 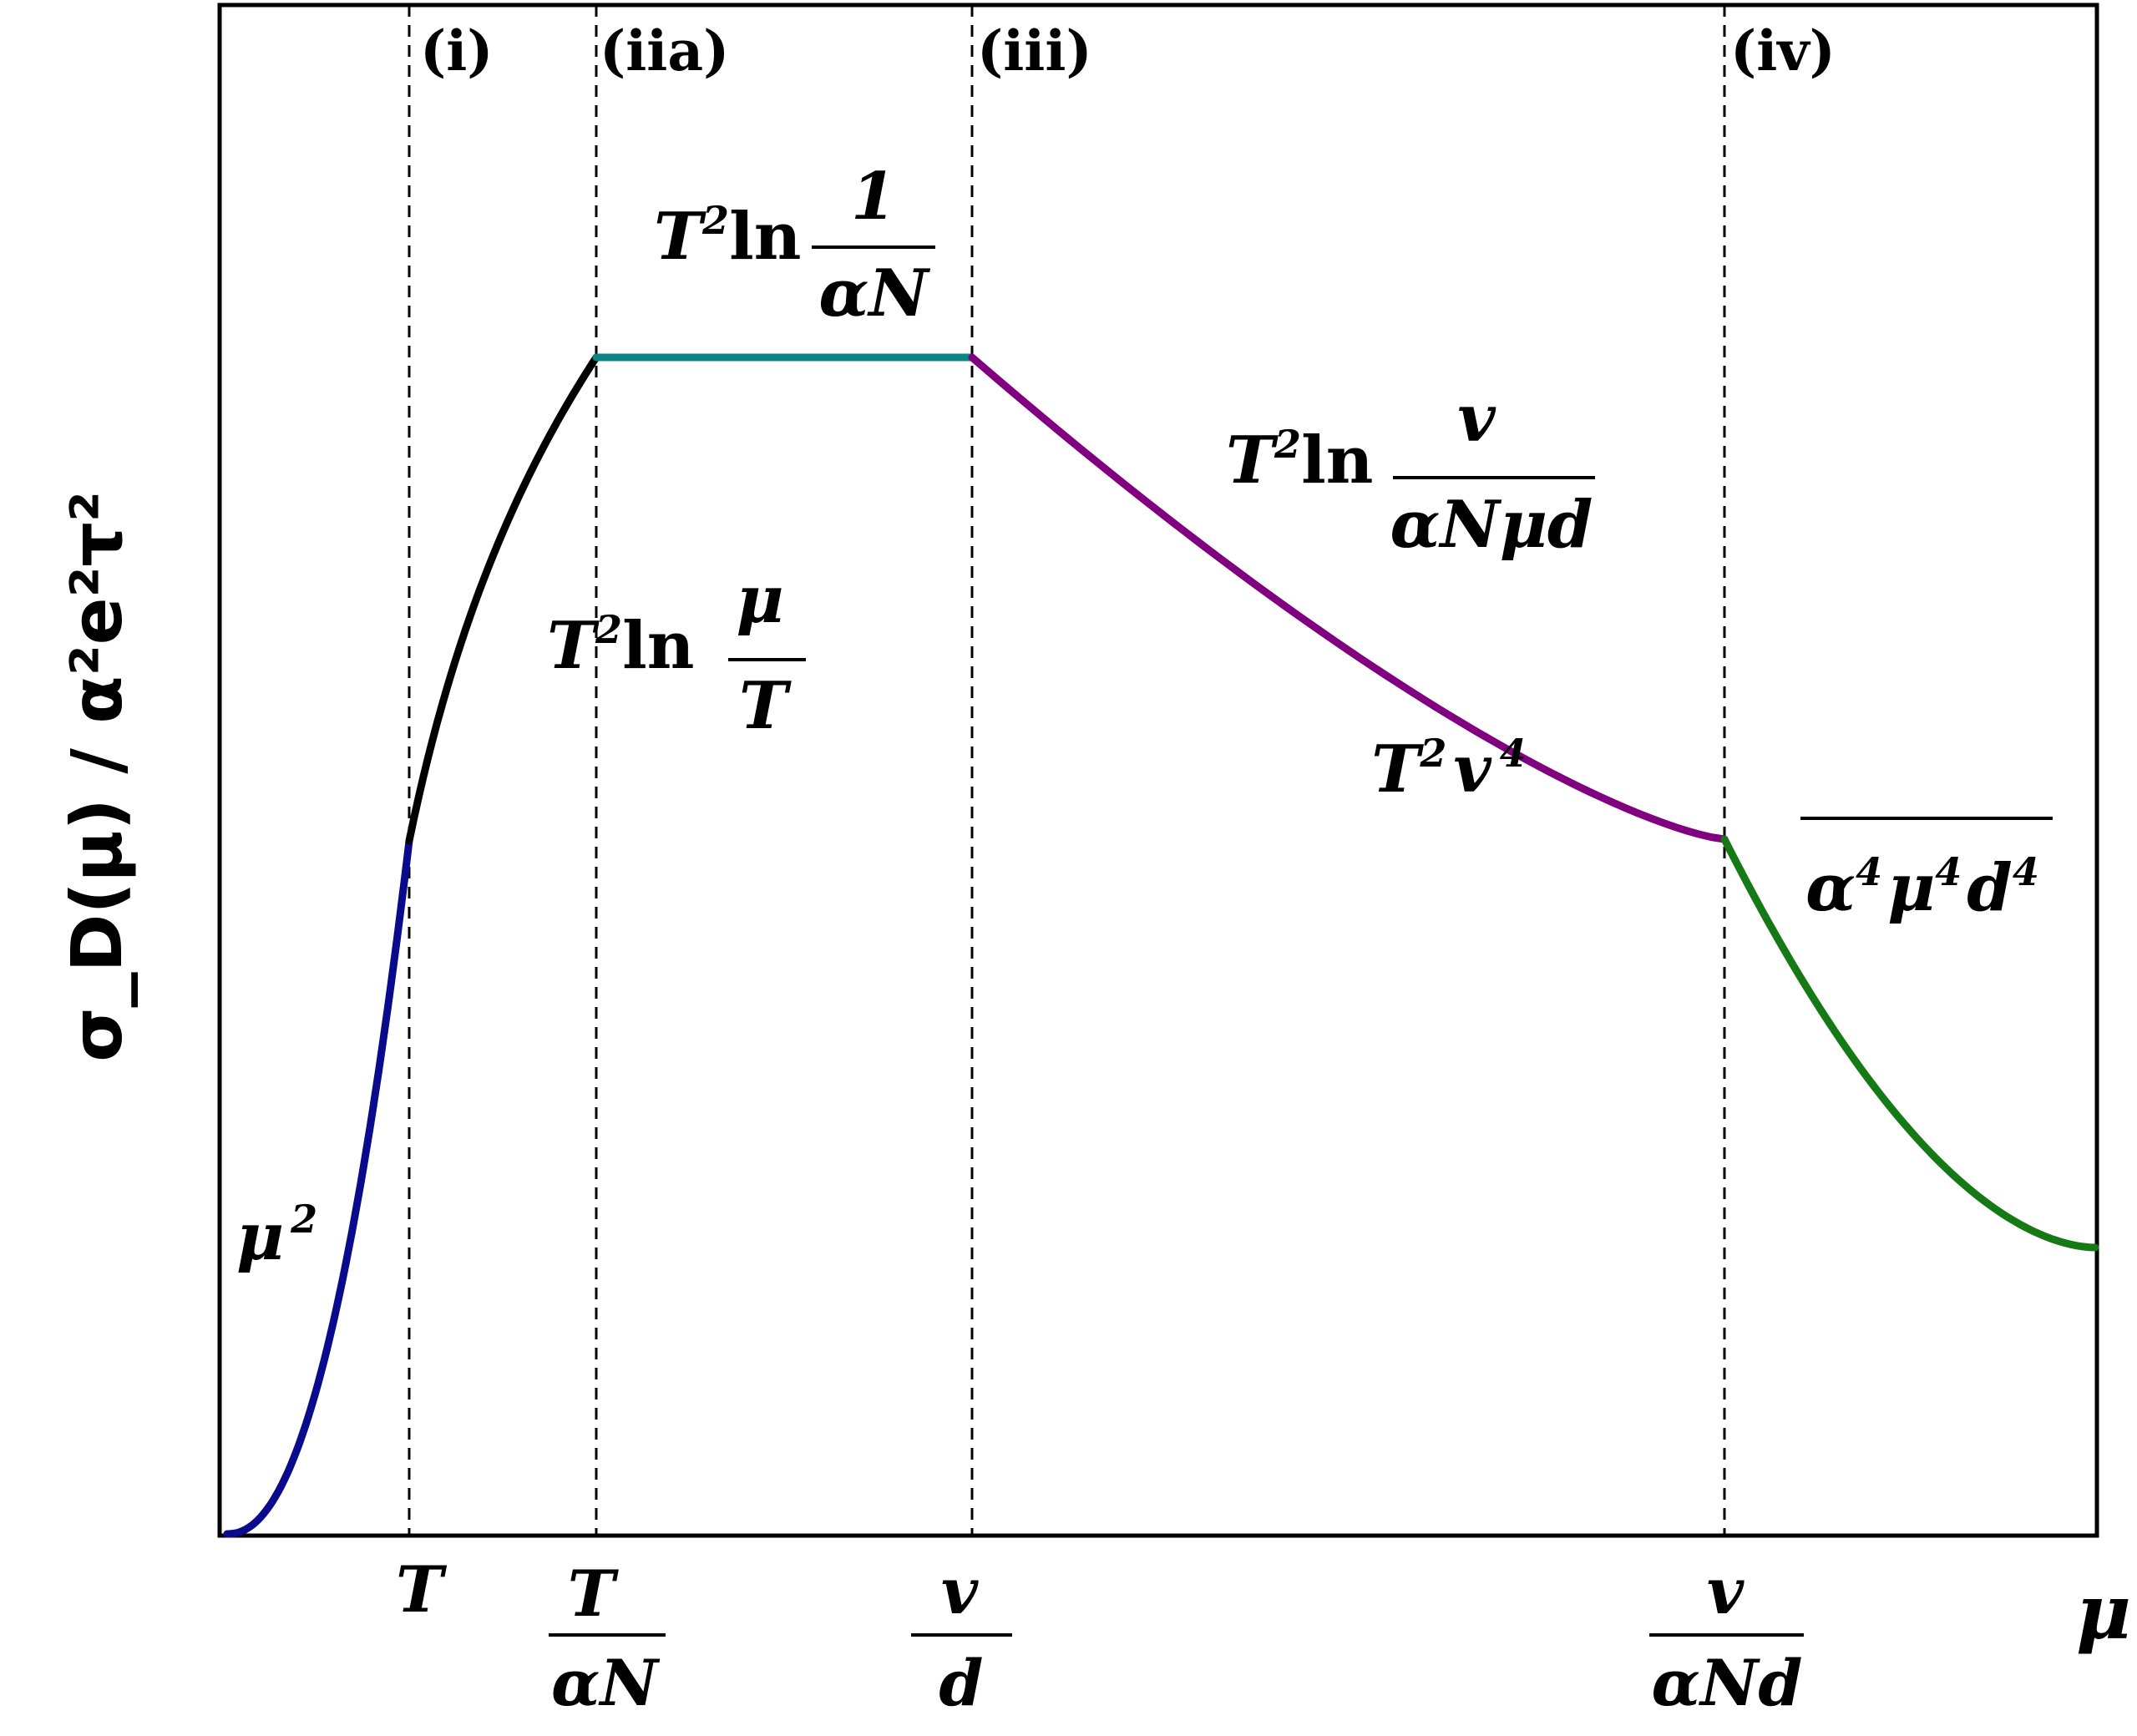 What do you see at coordinates (457, 51) in the screenshot?
I see `region-label-i: (i)` at bounding box center [457, 51].